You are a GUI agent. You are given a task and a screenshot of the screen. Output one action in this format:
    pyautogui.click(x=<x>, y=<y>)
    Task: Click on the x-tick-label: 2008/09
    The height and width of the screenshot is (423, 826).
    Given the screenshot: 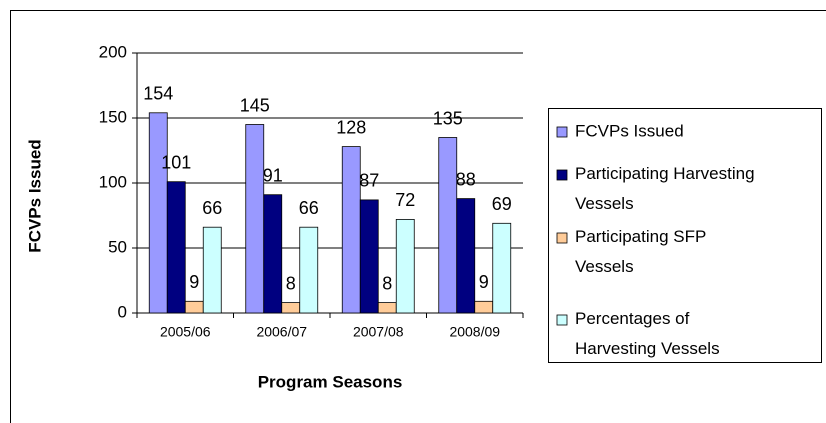 What is the action you would take?
    pyautogui.click(x=474, y=332)
    